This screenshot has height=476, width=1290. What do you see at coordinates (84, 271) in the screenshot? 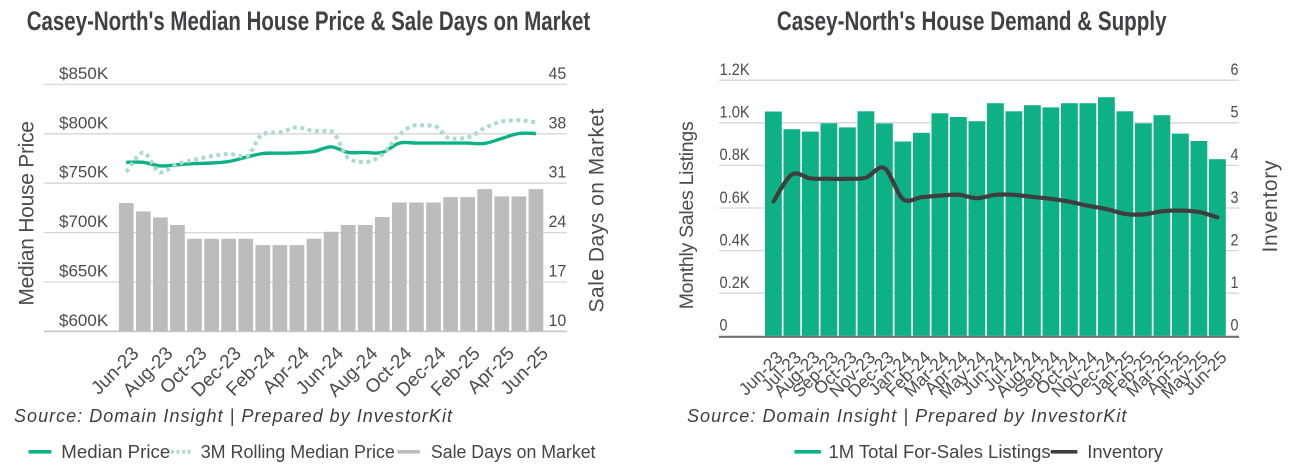
I see `svg-text: $650K` at bounding box center [84, 271].